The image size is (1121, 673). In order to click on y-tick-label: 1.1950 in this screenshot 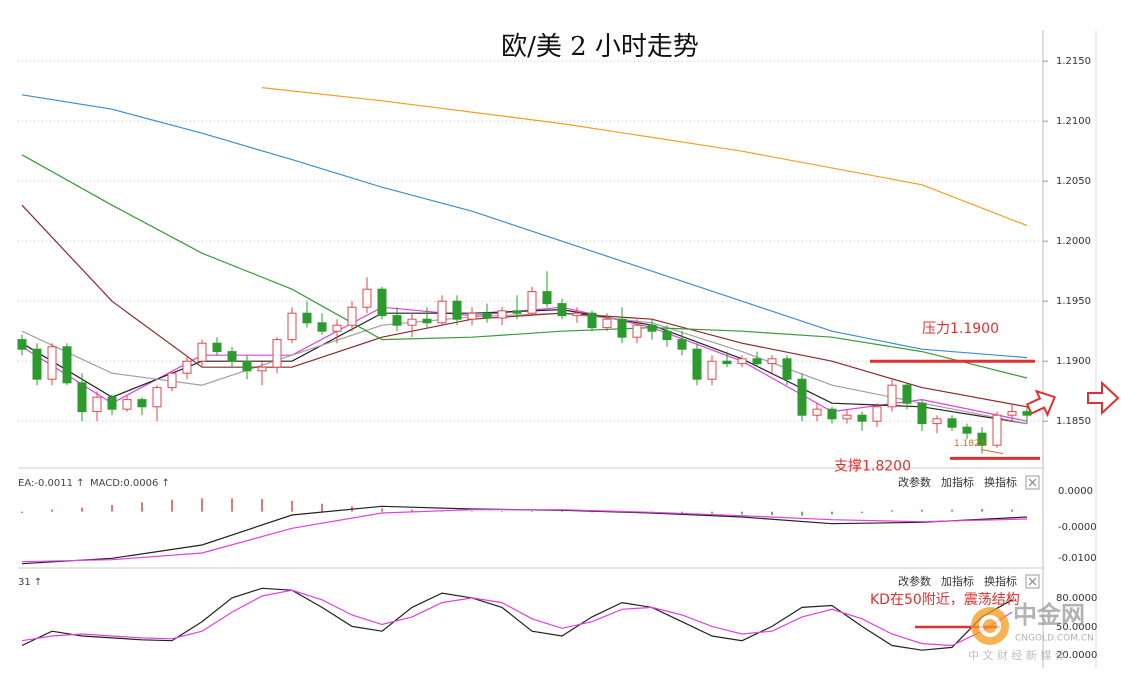, I will do `click(1073, 301)`.